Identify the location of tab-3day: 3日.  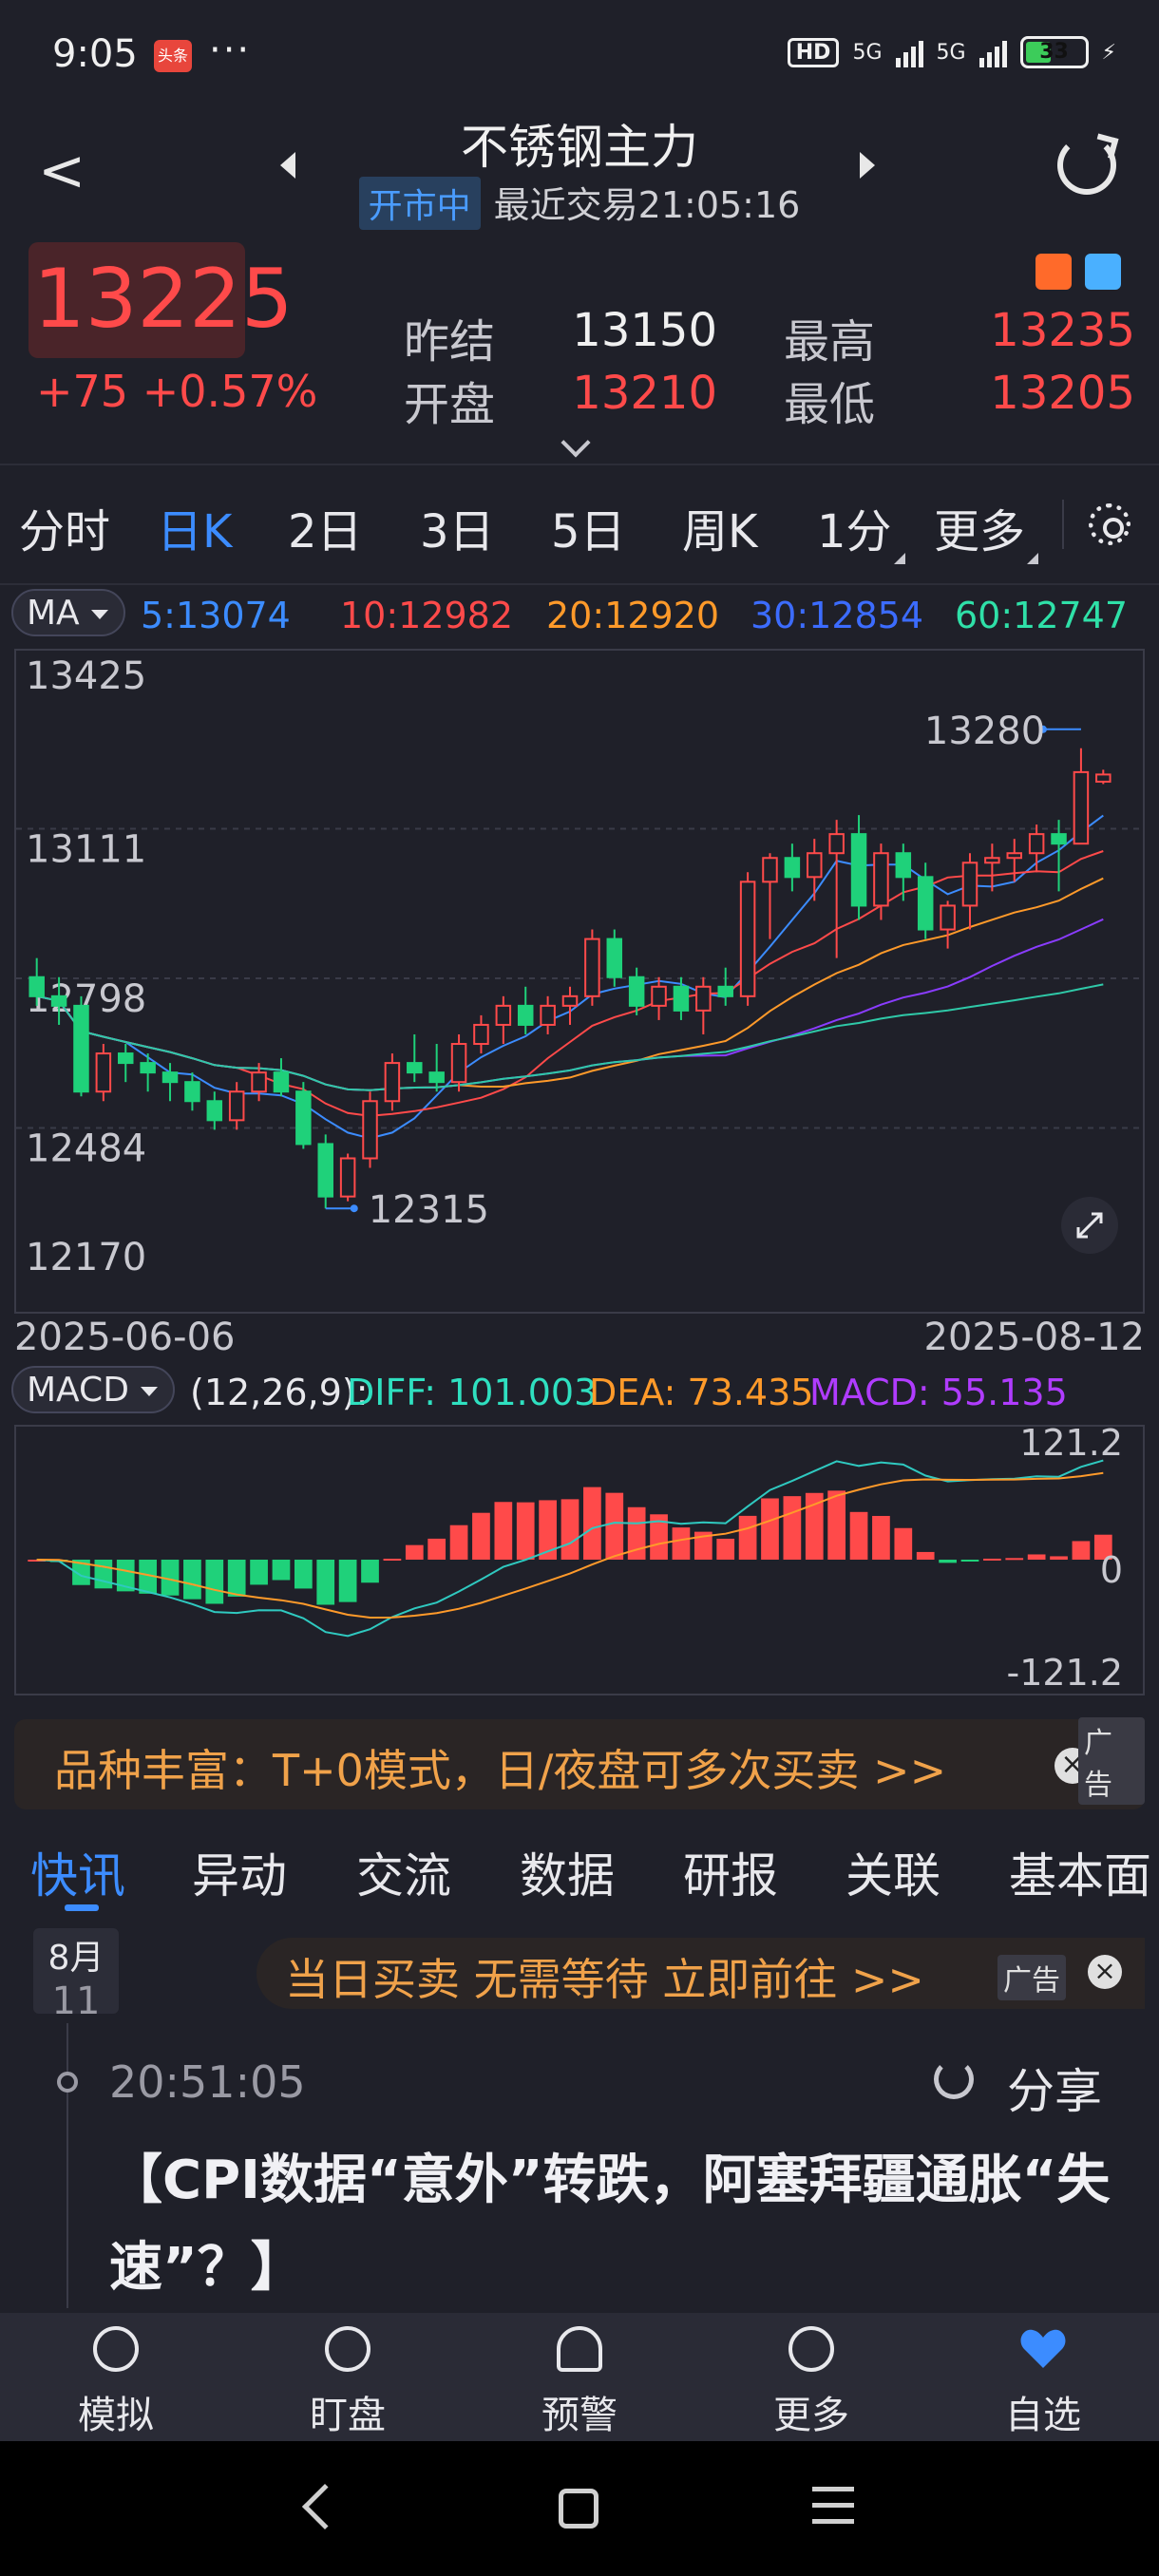
(457, 532).